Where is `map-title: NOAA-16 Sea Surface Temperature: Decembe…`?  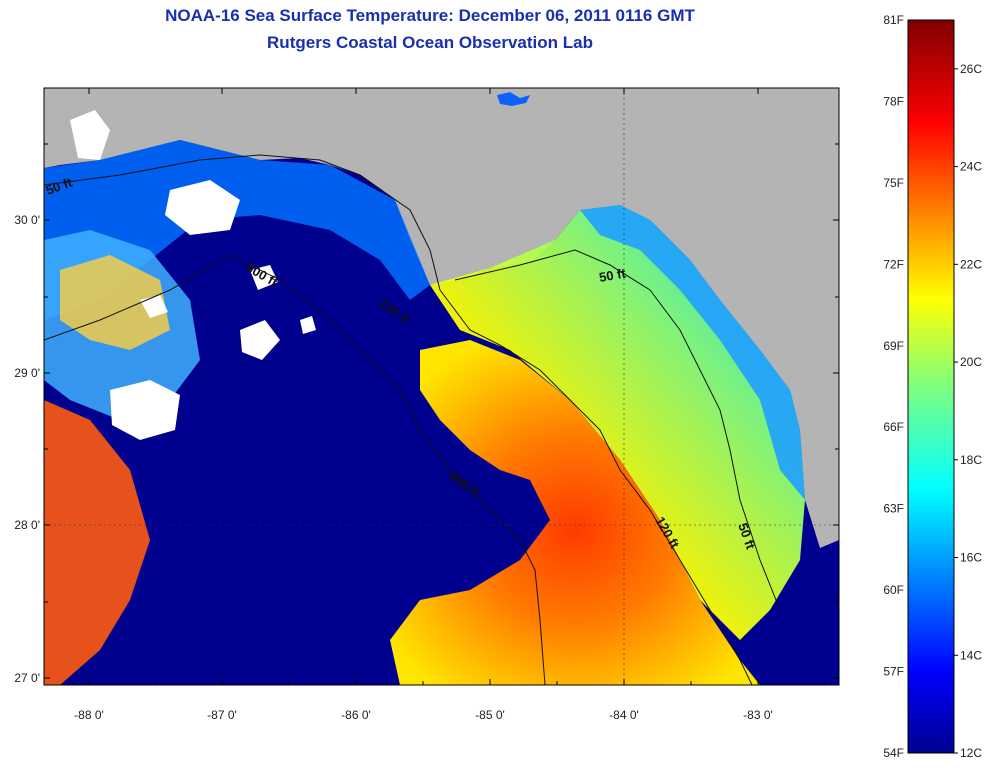
map-title: NOAA-16 Sea Surface Temperature: Decembe… is located at coordinates (430, 15).